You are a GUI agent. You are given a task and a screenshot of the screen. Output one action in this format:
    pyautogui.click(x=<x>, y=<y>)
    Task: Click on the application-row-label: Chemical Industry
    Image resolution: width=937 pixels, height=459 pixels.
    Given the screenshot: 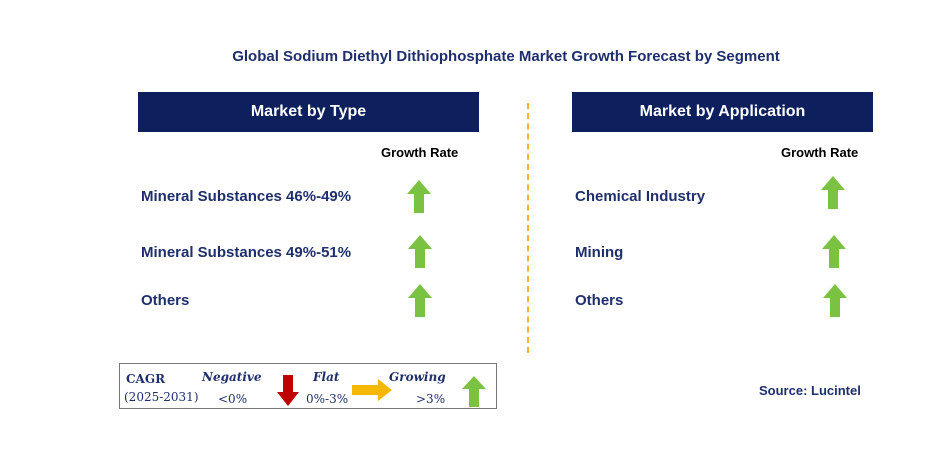 What is the action you would take?
    pyautogui.click(x=640, y=196)
    